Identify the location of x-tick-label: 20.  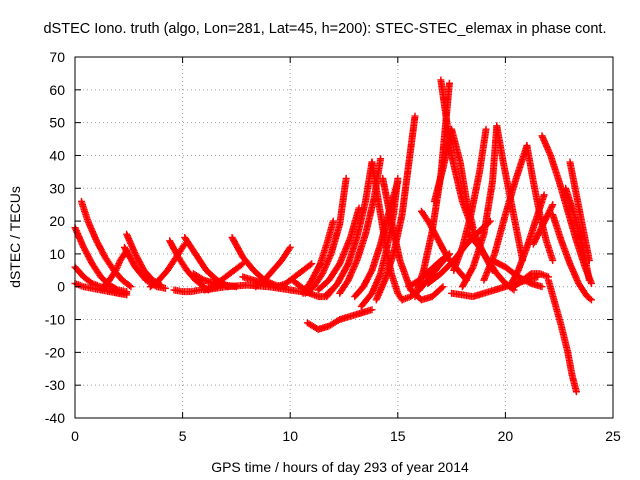
(506, 436).